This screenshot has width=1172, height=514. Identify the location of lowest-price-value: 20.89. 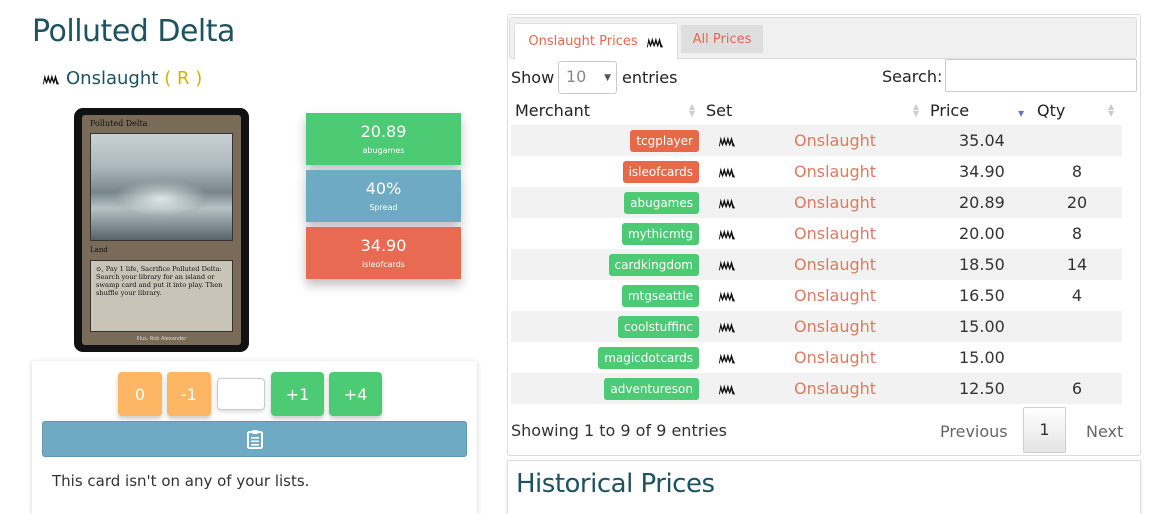
(383, 131).